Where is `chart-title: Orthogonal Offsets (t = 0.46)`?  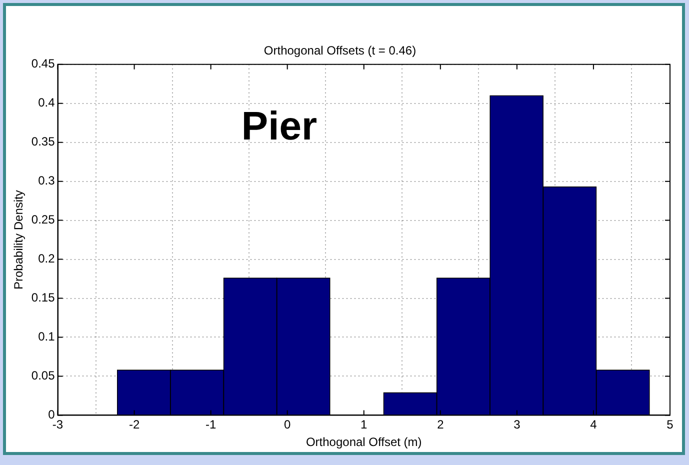 chart-title: Orthogonal Offsets (t = 0.46) is located at coordinates (340, 51).